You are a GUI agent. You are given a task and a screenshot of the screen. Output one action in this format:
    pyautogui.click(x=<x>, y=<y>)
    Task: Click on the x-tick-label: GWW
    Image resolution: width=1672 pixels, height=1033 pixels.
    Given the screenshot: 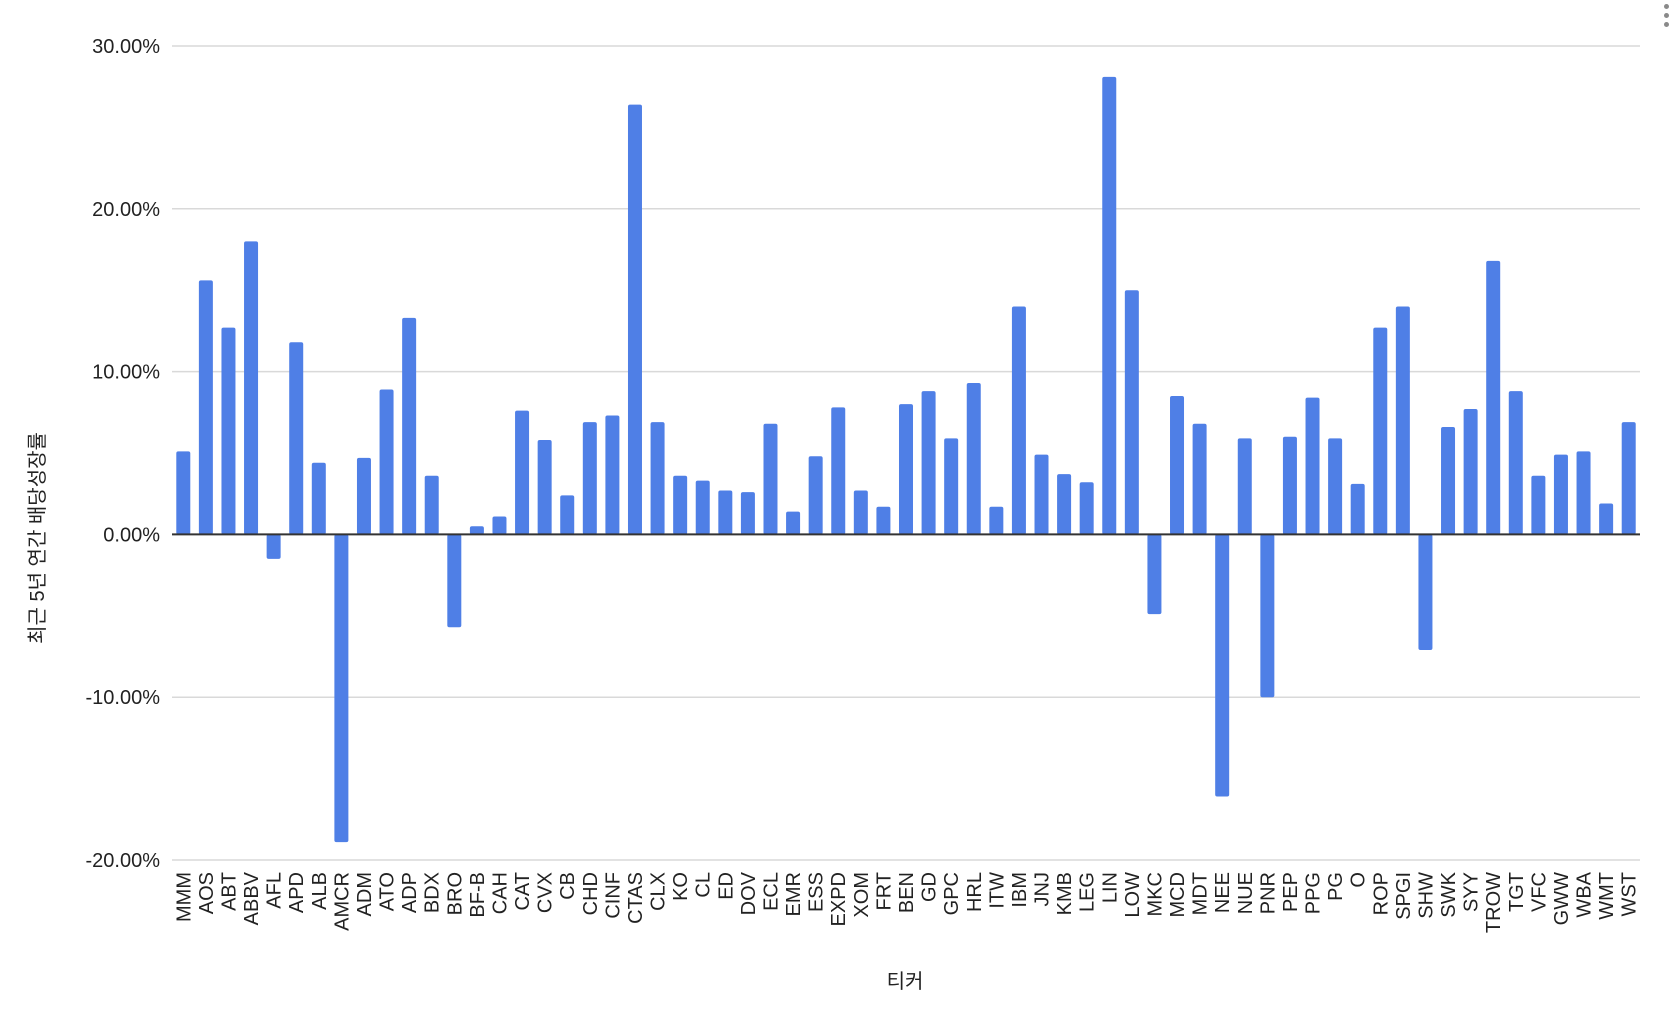 What is the action you would take?
    pyautogui.click(x=1562, y=898)
    